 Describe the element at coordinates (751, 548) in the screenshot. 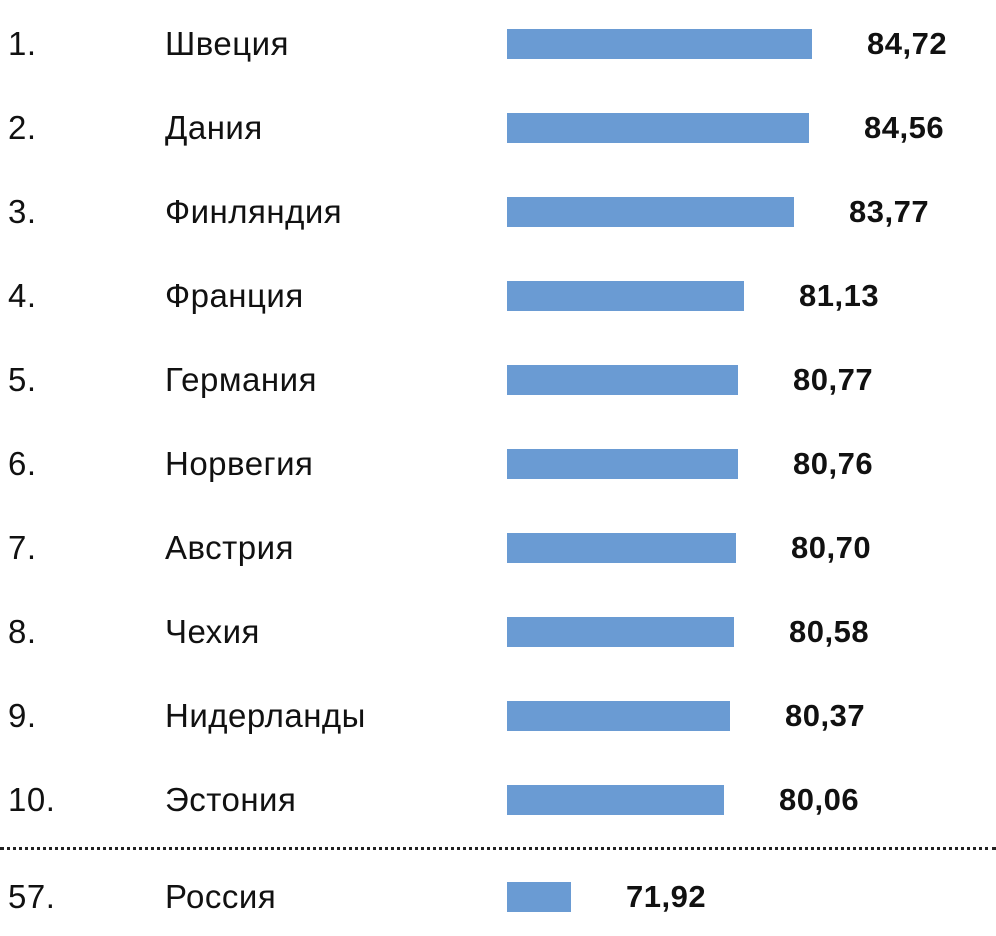

I see `bar-area: 80,70` at that location.